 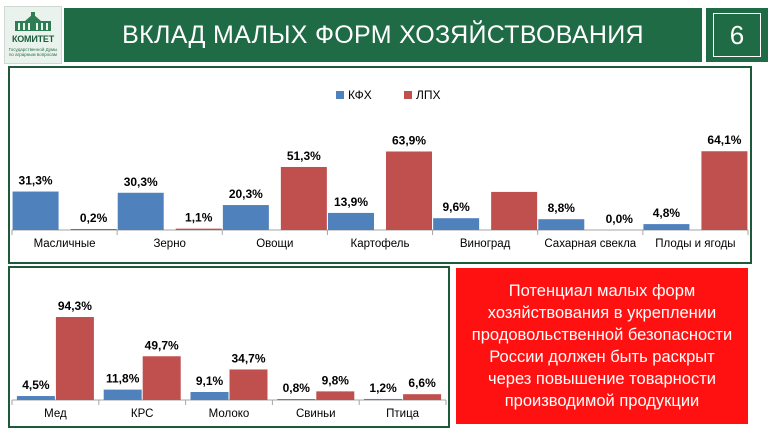 I want to click on data-label: 4,8%, so click(x=667, y=213).